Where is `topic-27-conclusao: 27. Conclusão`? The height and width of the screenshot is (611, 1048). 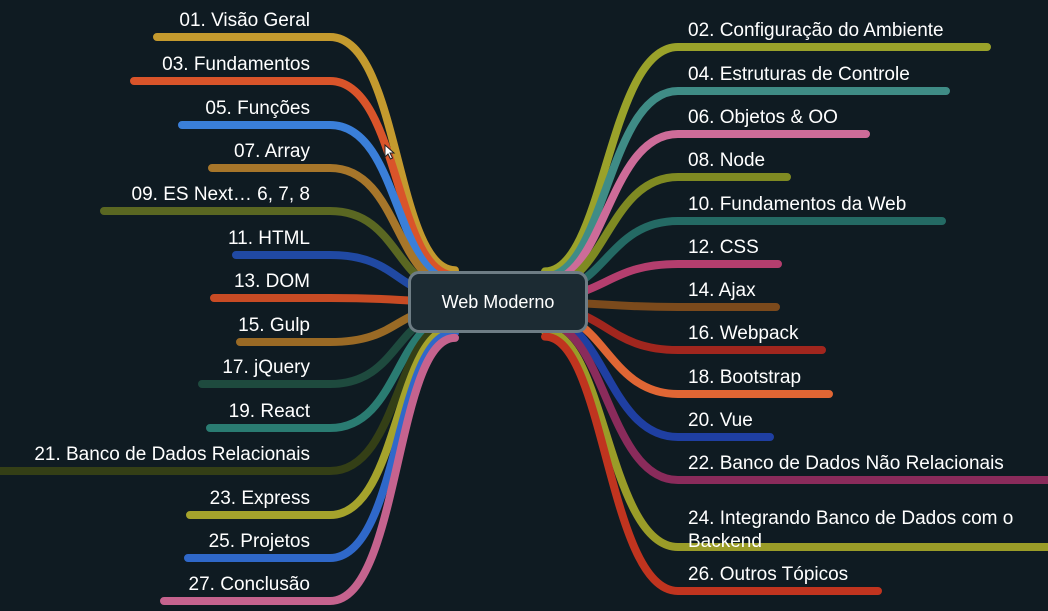
topic-27-conclusao: 27. Conclusão is located at coordinates (249, 584).